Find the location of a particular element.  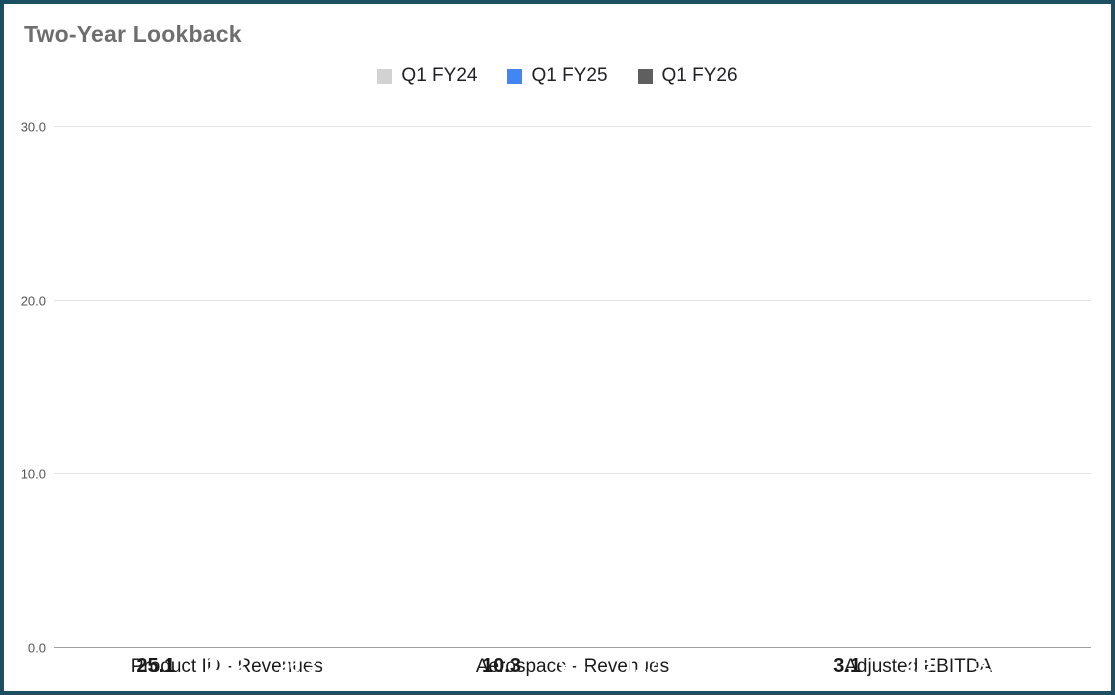

legend-item-q1-fy24: Q1 FY24 is located at coordinates (427, 76).